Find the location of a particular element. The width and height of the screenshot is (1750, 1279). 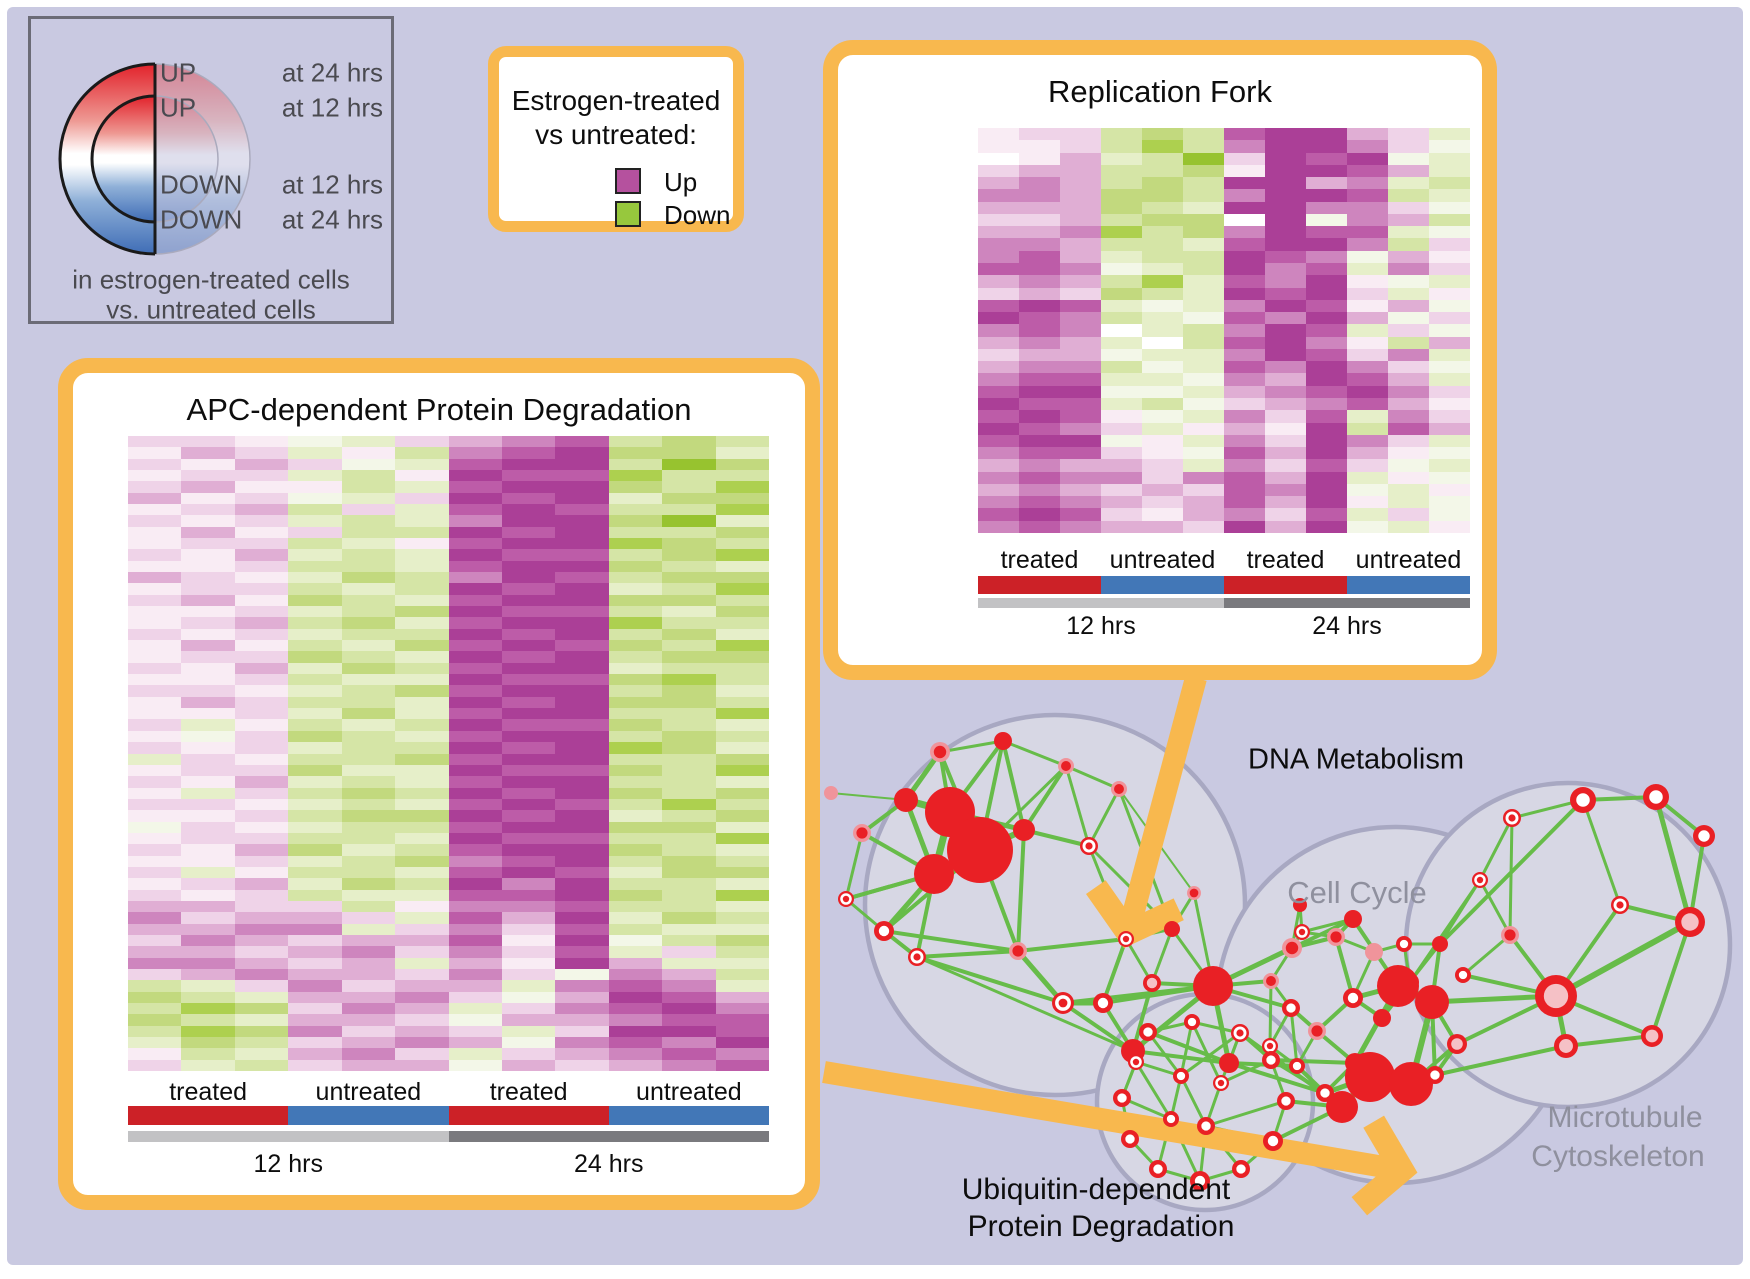

network-node-core is located at coordinates (1221, 1083).